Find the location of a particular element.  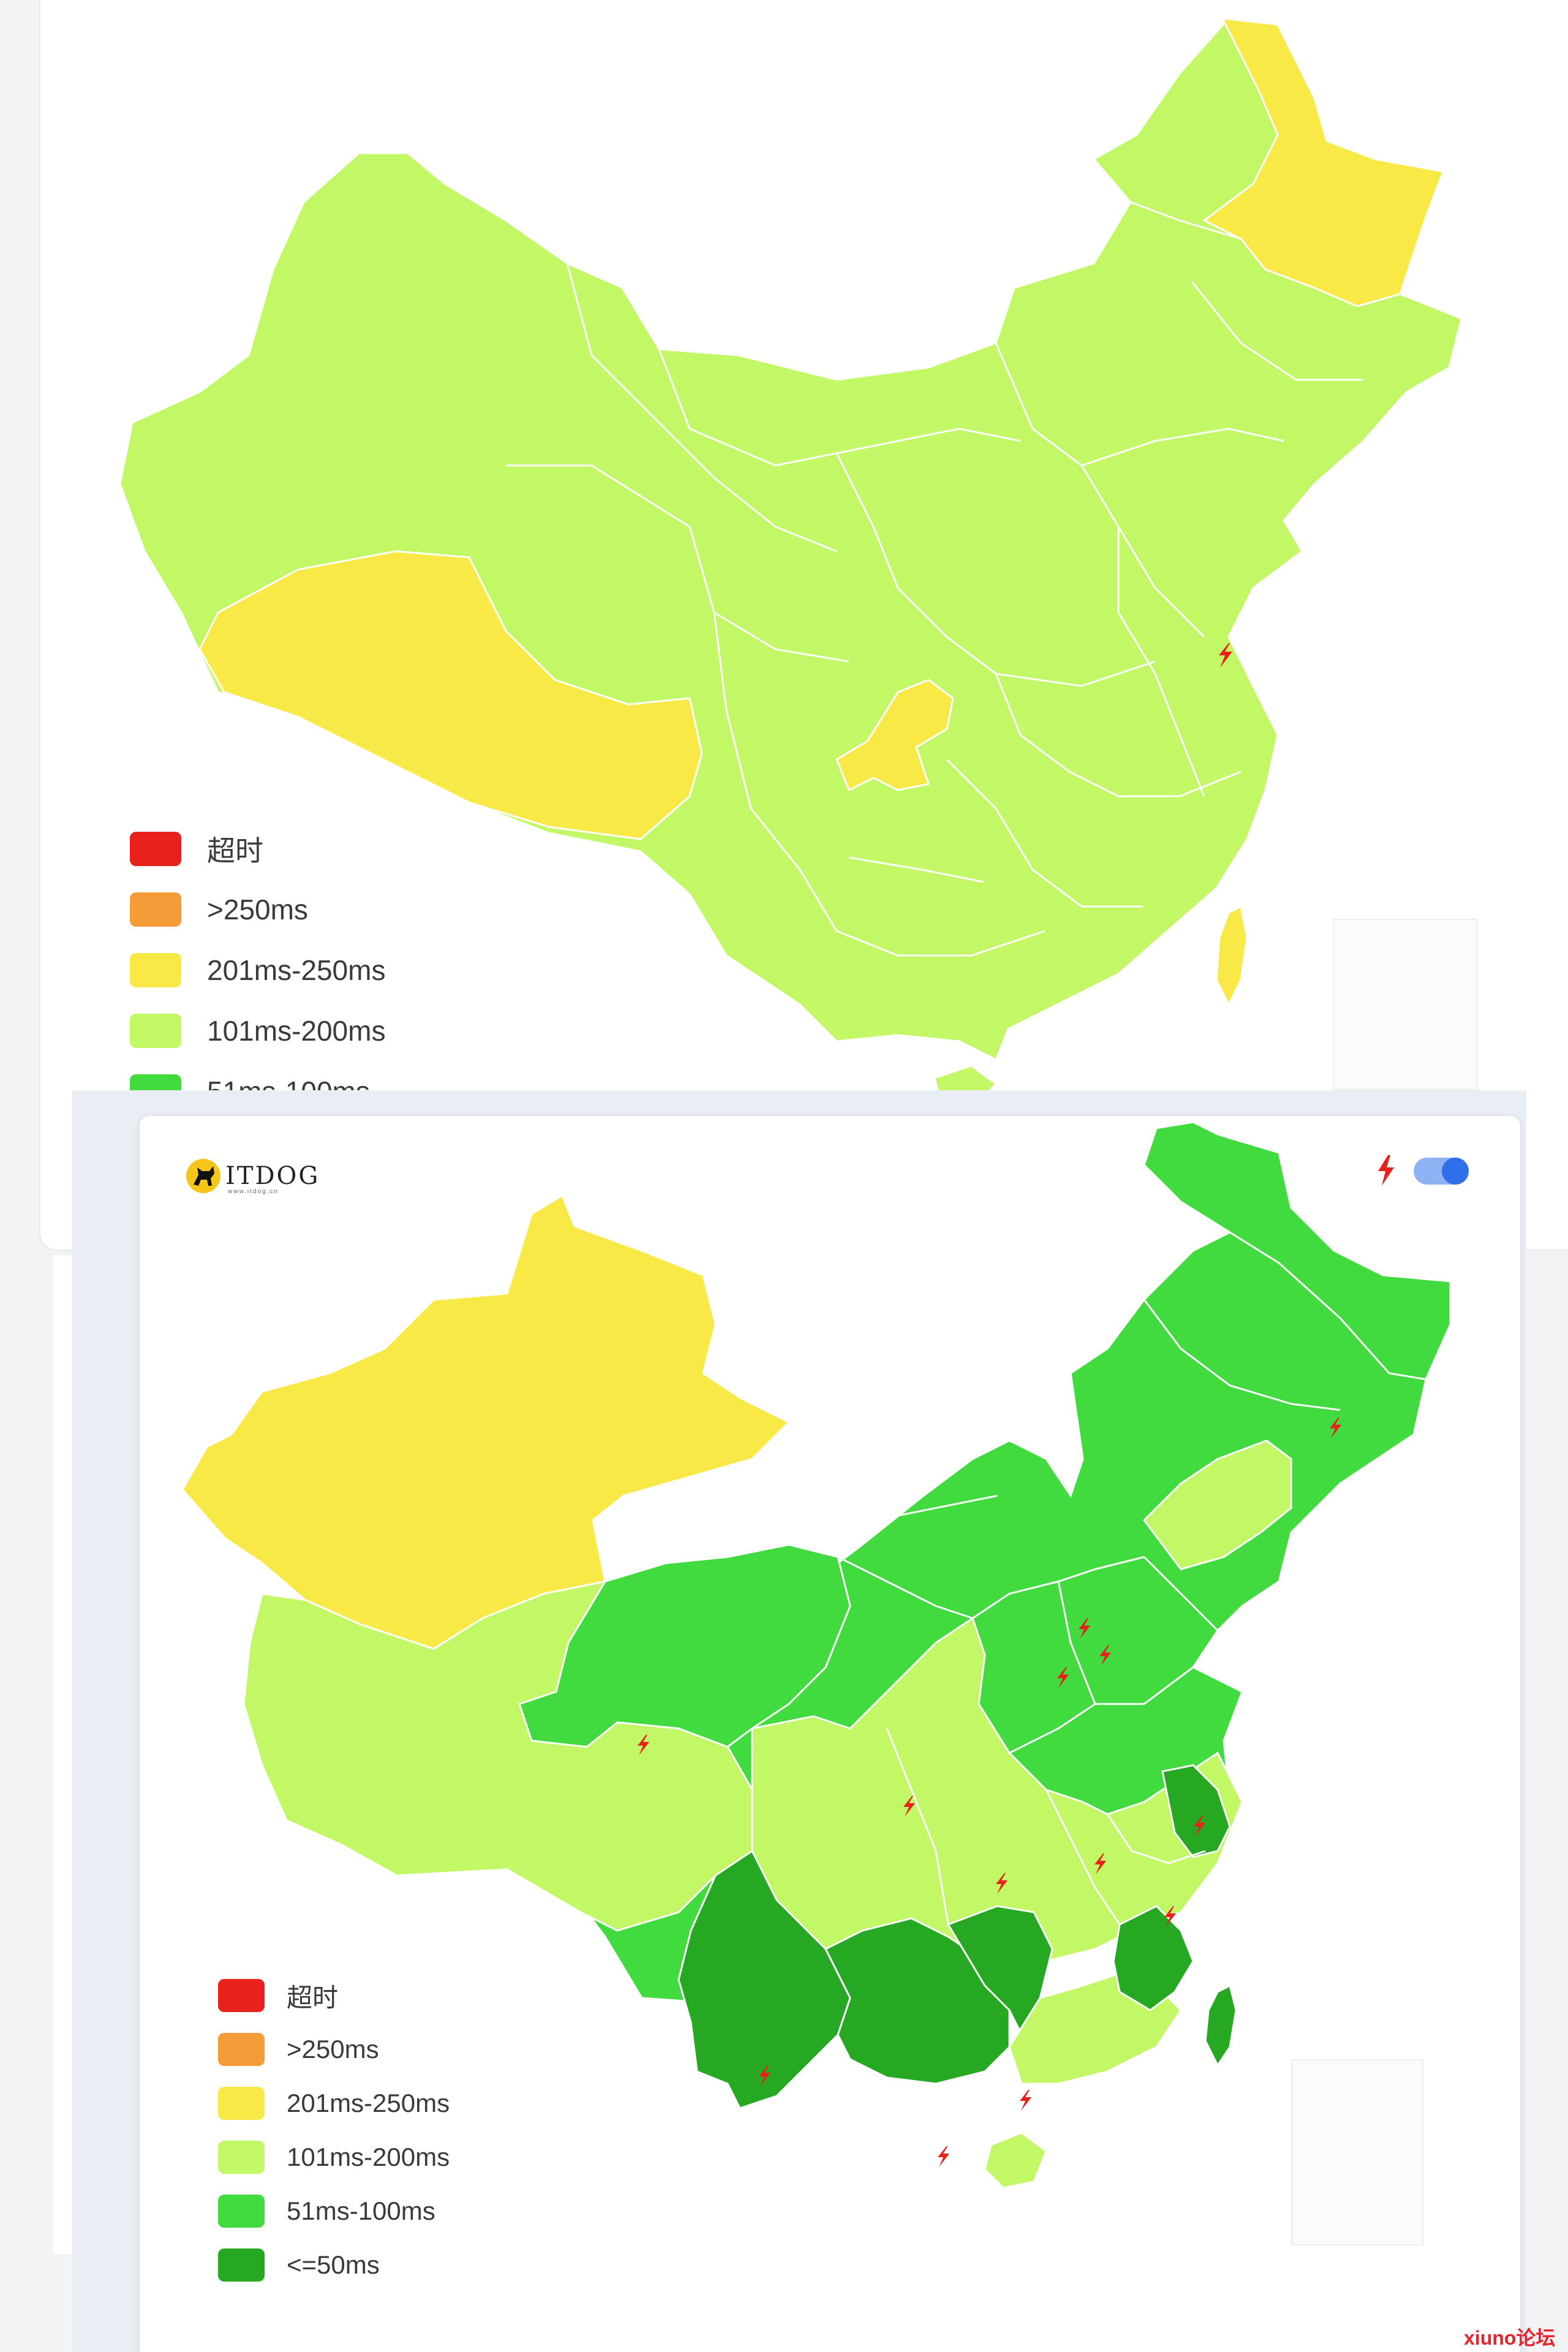

back-south-china-sea-inset is located at coordinates (1405, 1005).